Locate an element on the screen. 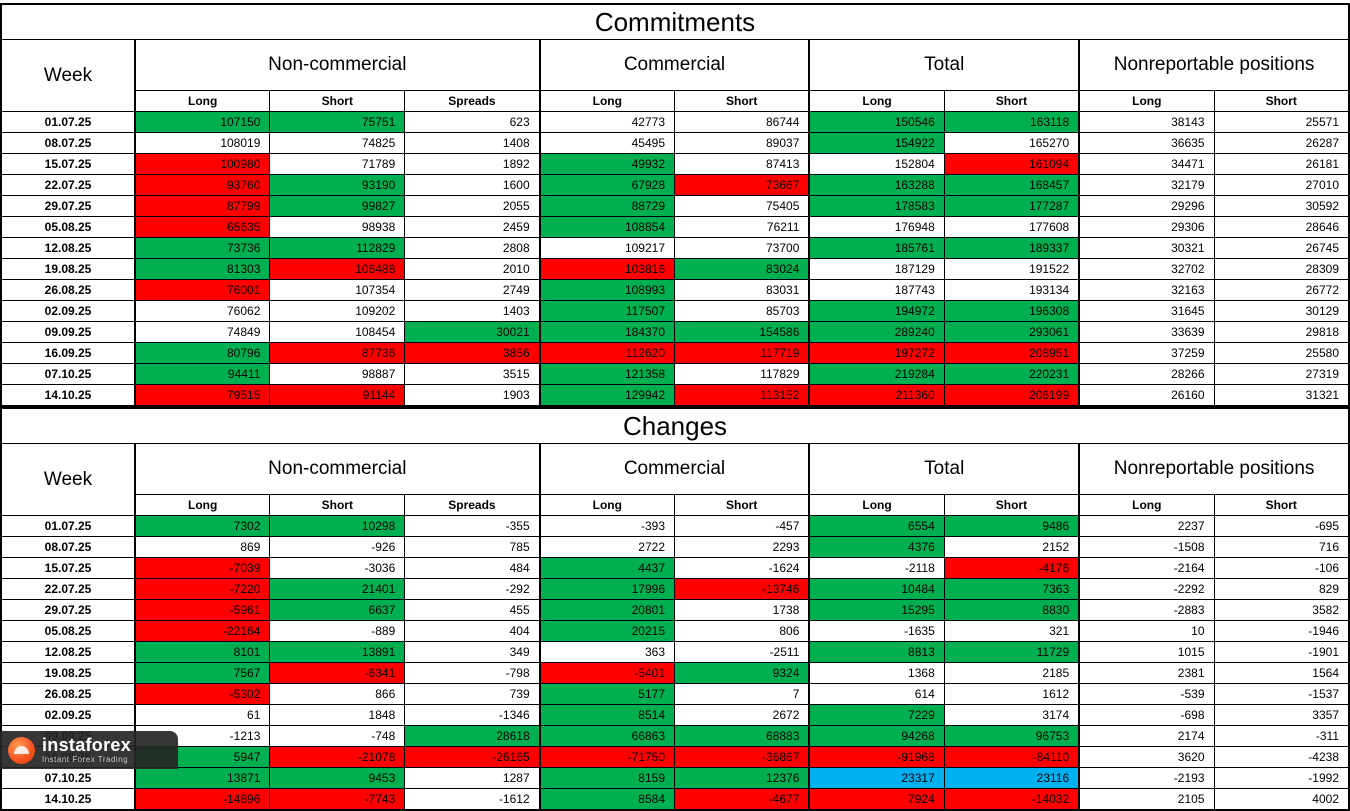 The image size is (1350, 811). col-header-nc-long: Long is located at coordinates (202, 505).